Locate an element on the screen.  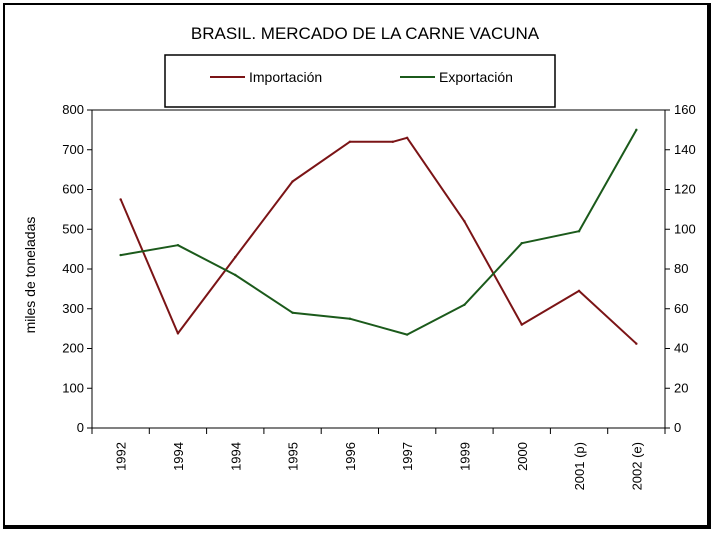
right-tick-label: 40 is located at coordinates (681, 348).